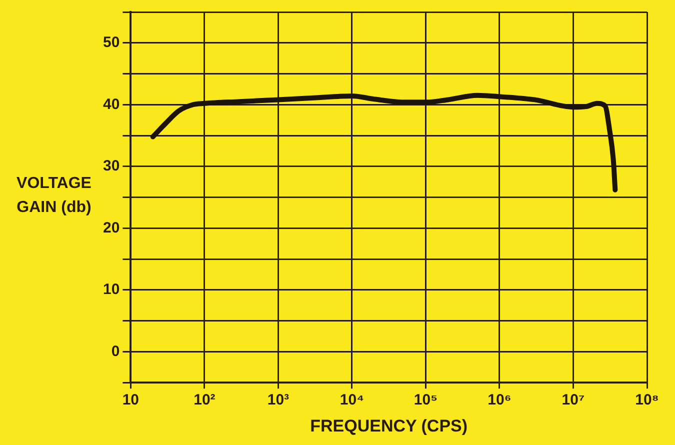  What do you see at coordinates (131, 400) in the screenshot?
I see `x-tick-label: 10` at bounding box center [131, 400].